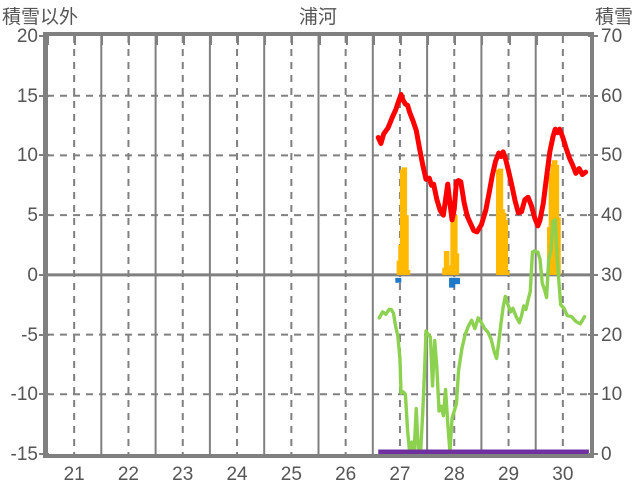  What do you see at coordinates (612, 156) in the screenshot?
I see `y-axis-right-tick: 50` at bounding box center [612, 156].